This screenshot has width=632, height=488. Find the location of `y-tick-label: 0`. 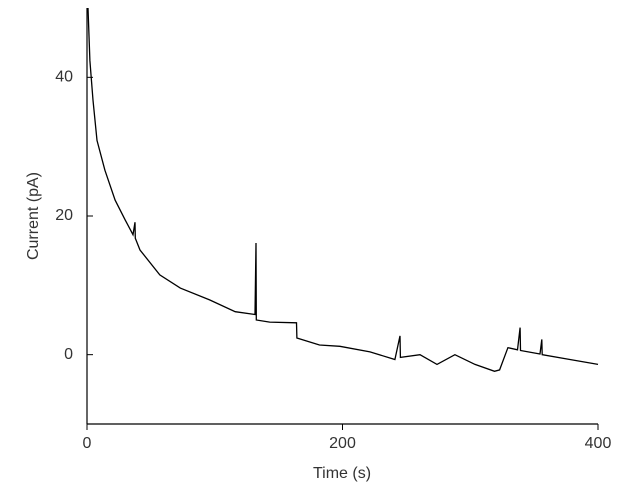

y-tick-label: 0 is located at coordinates (68, 354).